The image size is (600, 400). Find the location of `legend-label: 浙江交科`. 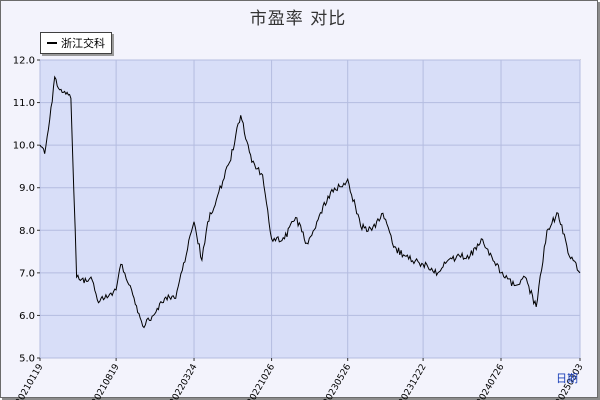

legend-label: 浙江交科 is located at coordinates (83, 43).